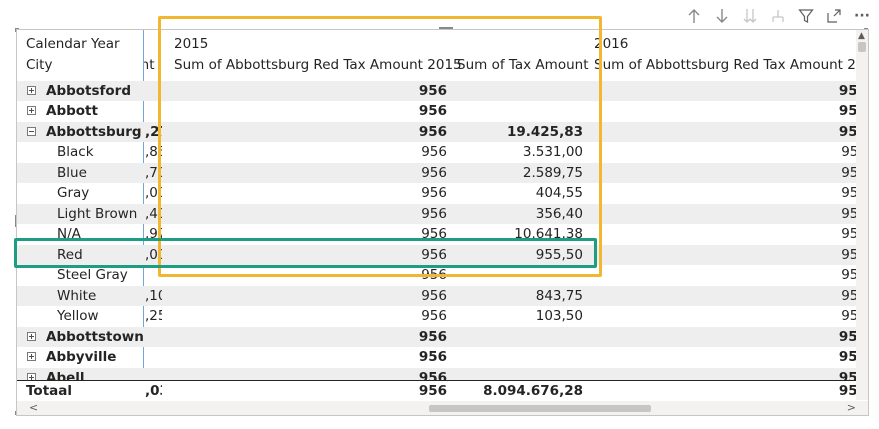 The height and width of the screenshot is (429, 879). I want to click on row-city-label: Red, so click(70, 254).